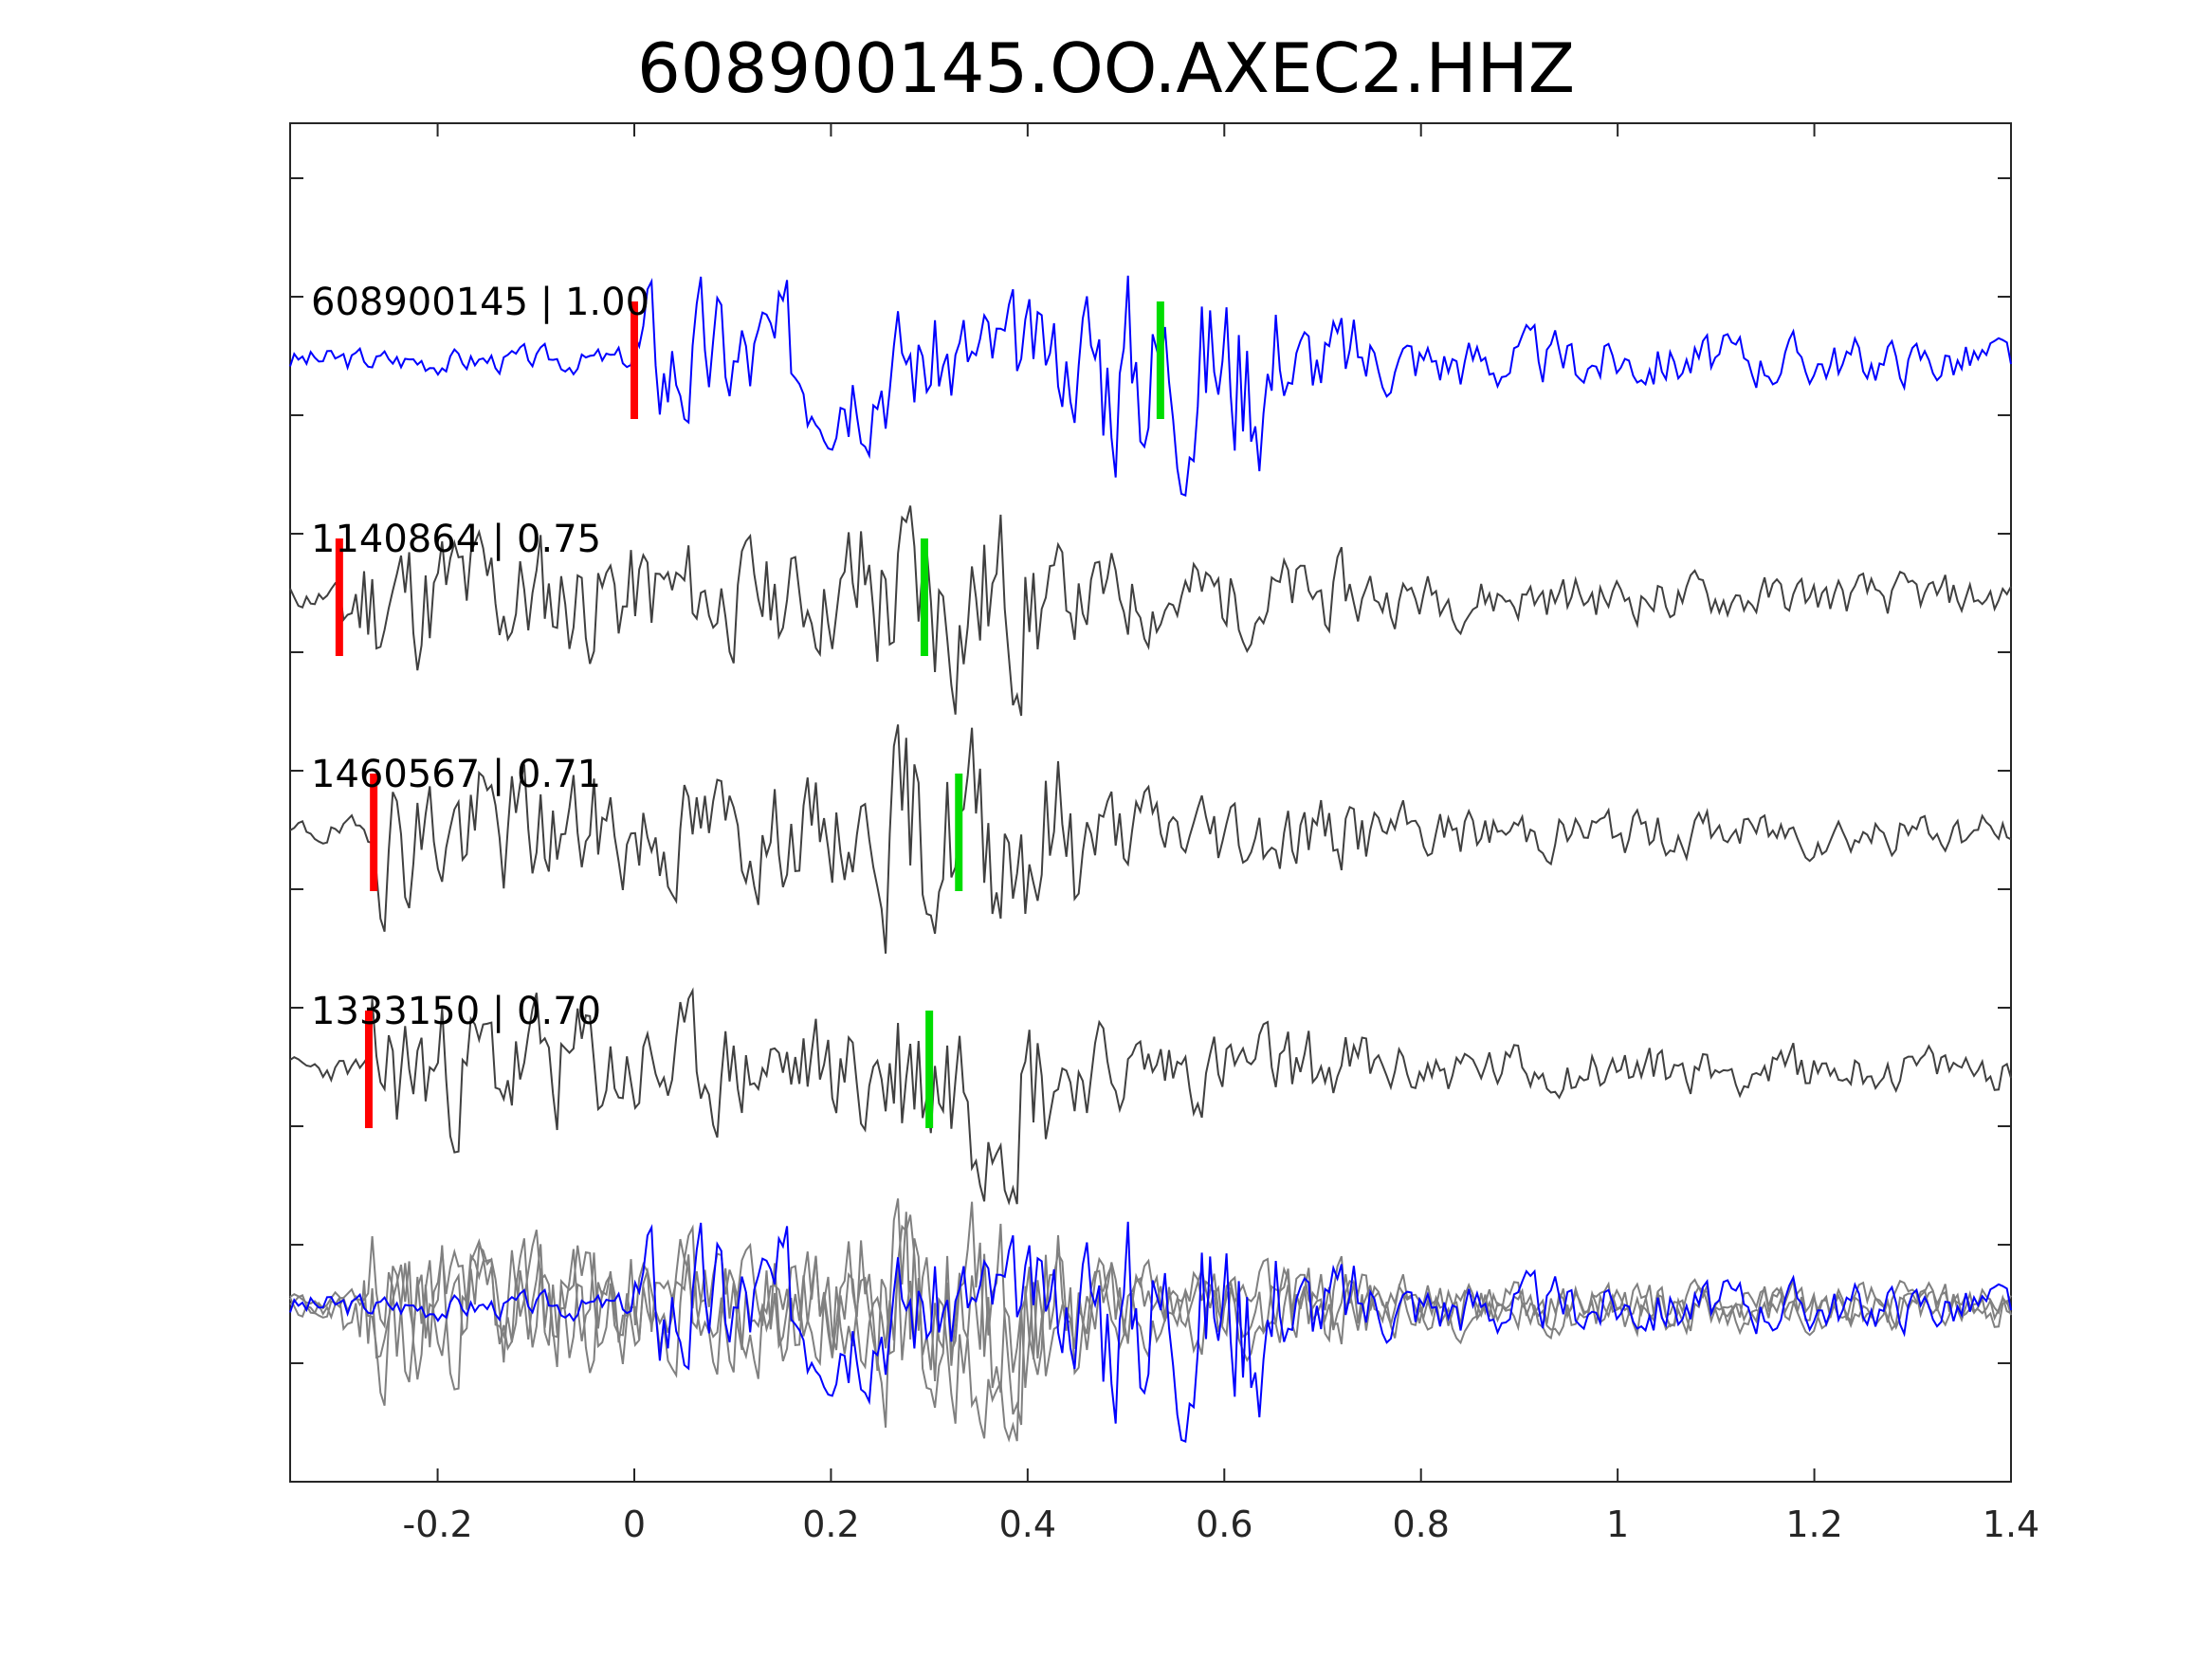 The image size is (2212, 1659). What do you see at coordinates (1420, 1524) in the screenshot?
I see `x-tick-label: 0.8` at bounding box center [1420, 1524].